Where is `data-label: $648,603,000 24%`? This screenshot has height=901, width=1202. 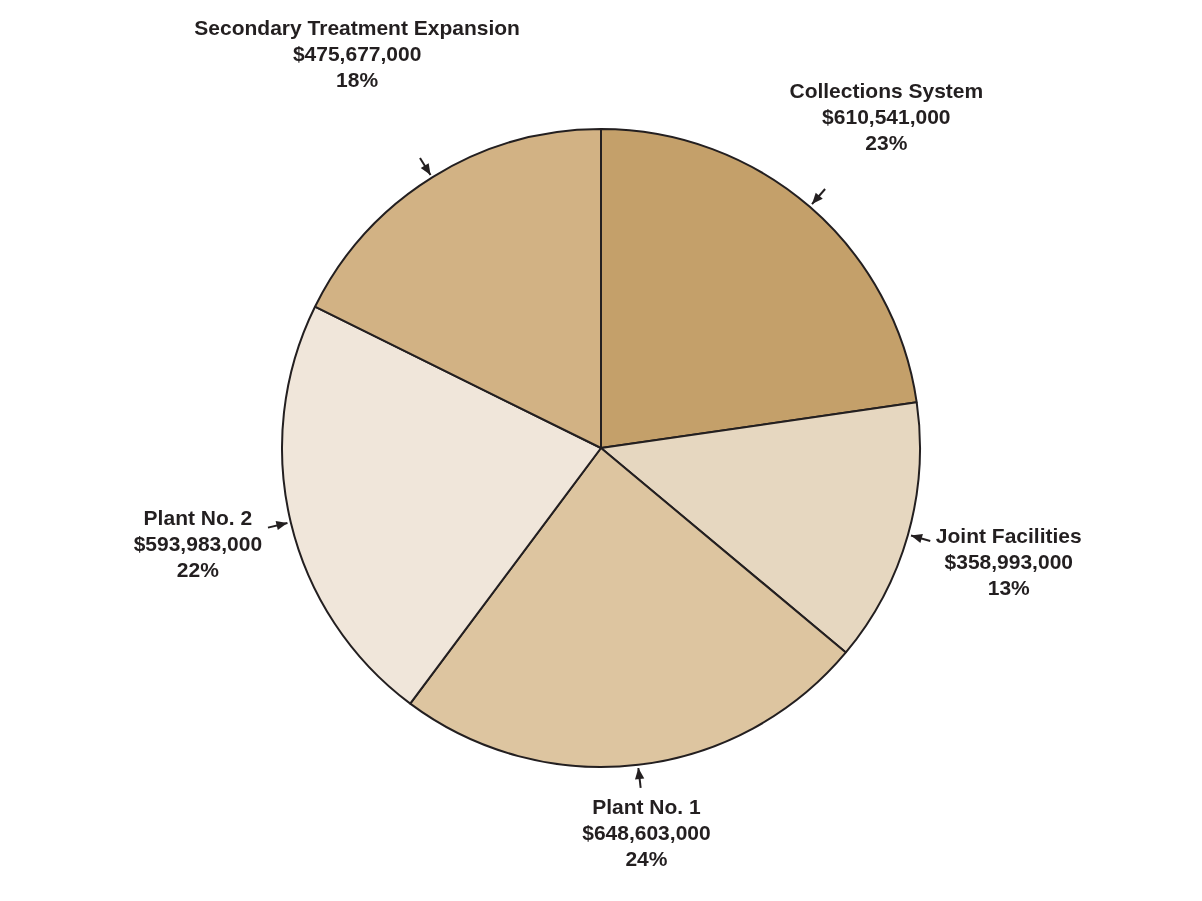 data-label: $648,603,000 24% is located at coordinates (646, 846).